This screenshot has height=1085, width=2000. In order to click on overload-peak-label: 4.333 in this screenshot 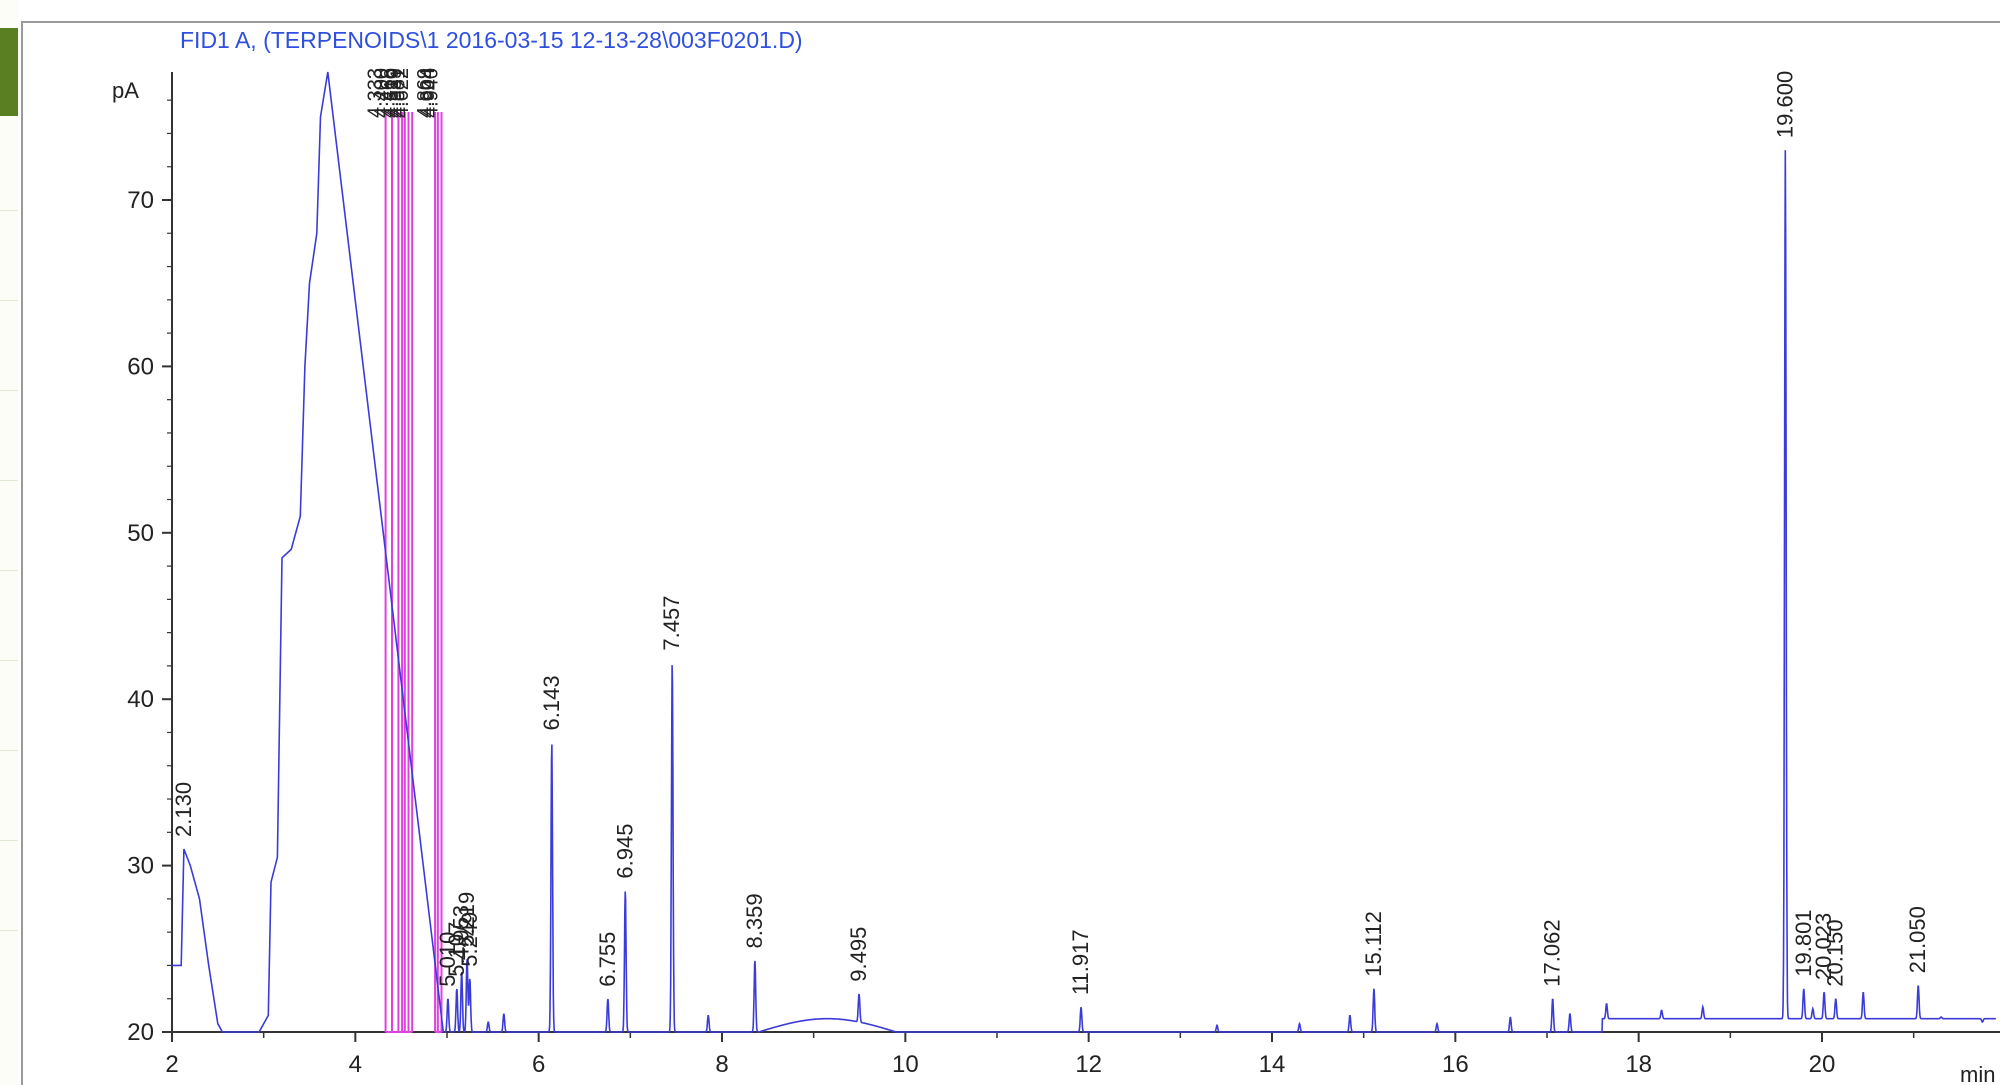, I will do `click(376, 93)`.